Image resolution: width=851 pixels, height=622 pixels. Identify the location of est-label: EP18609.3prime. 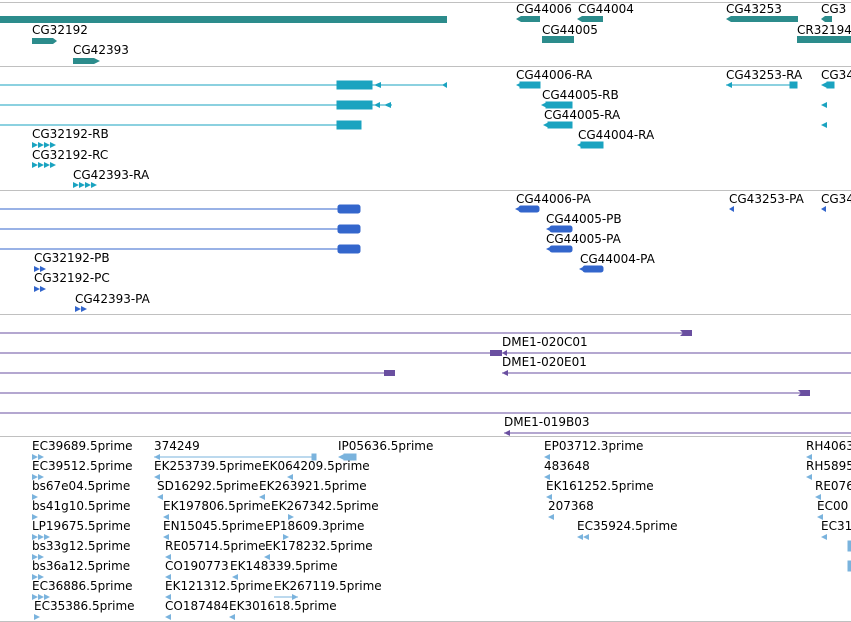
(315, 526).